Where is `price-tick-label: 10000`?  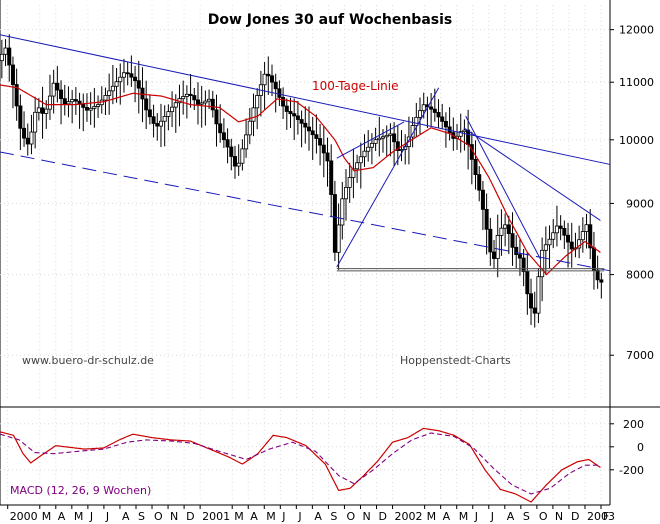
price-tick-label: 10000 is located at coordinates (636, 140).